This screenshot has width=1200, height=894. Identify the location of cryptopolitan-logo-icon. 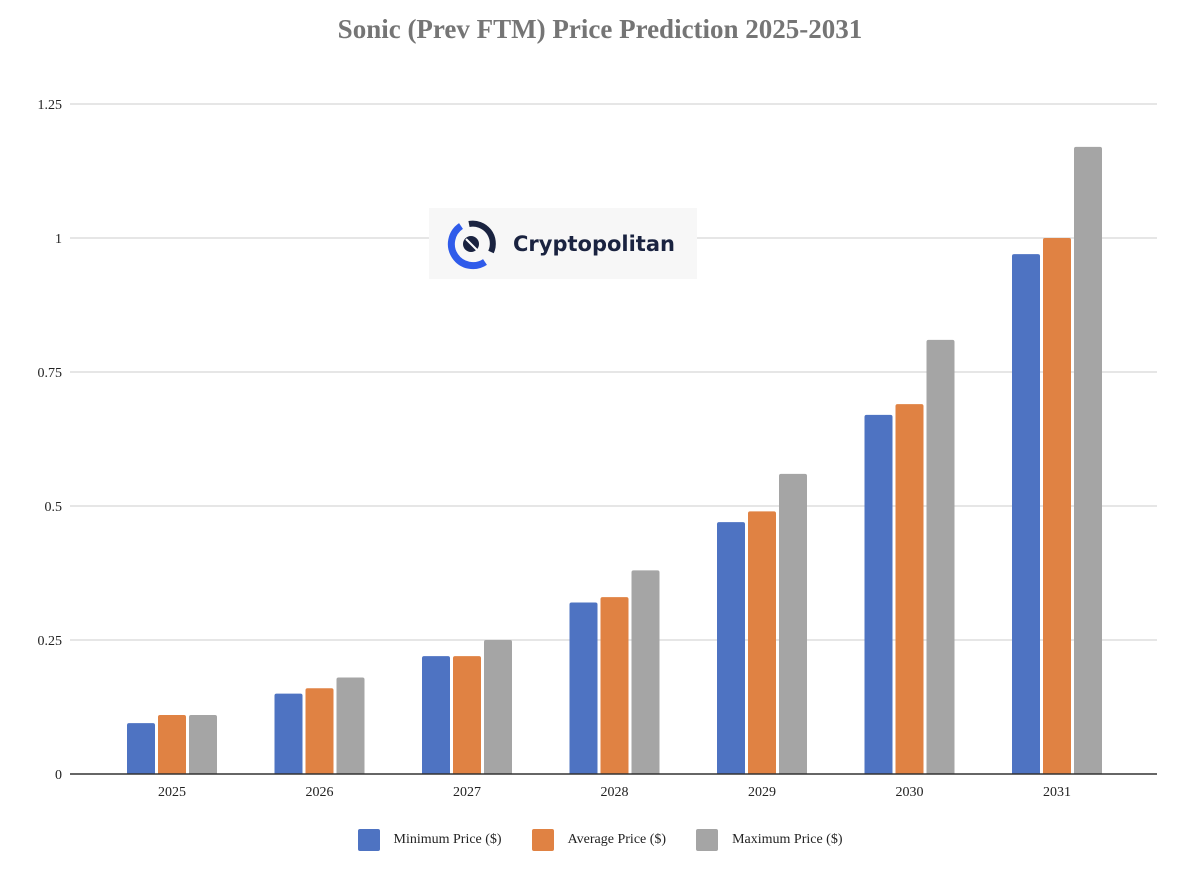
(471, 244).